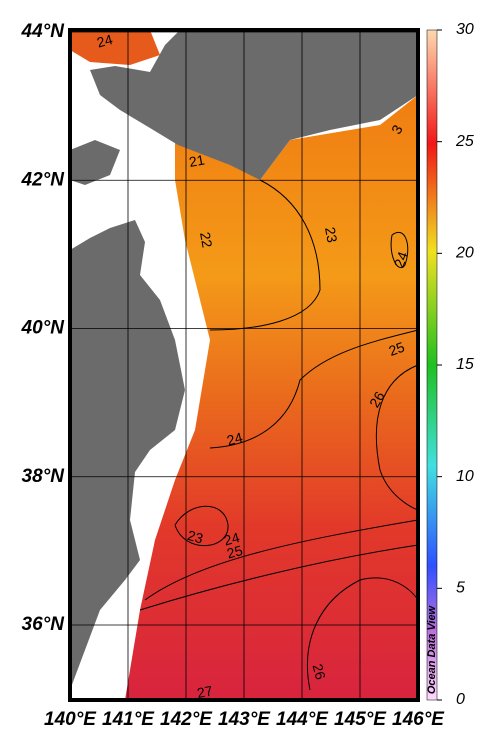 Image resolution: width=490 pixels, height=749 pixels. Describe the element at coordinates (44, 624) in the screenshot. I see `lat-label: 36°N` at that location.